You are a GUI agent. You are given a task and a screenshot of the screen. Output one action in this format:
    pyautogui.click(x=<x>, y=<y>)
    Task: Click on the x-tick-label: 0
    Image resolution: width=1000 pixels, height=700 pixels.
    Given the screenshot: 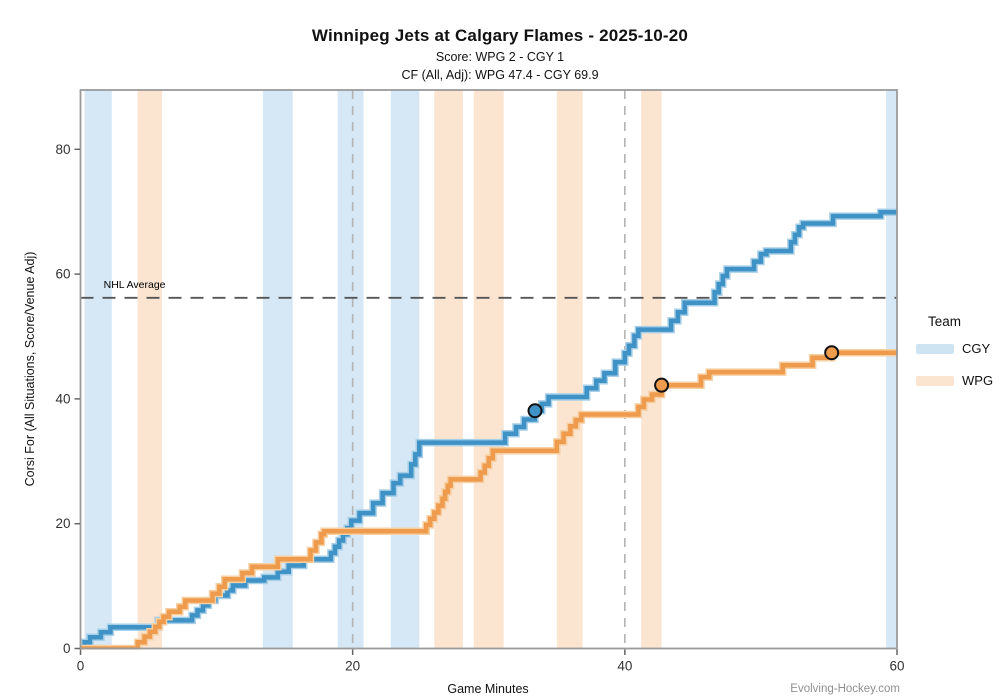 What is the action you would take?
    pyautogui.click(x=81, y=666)
    